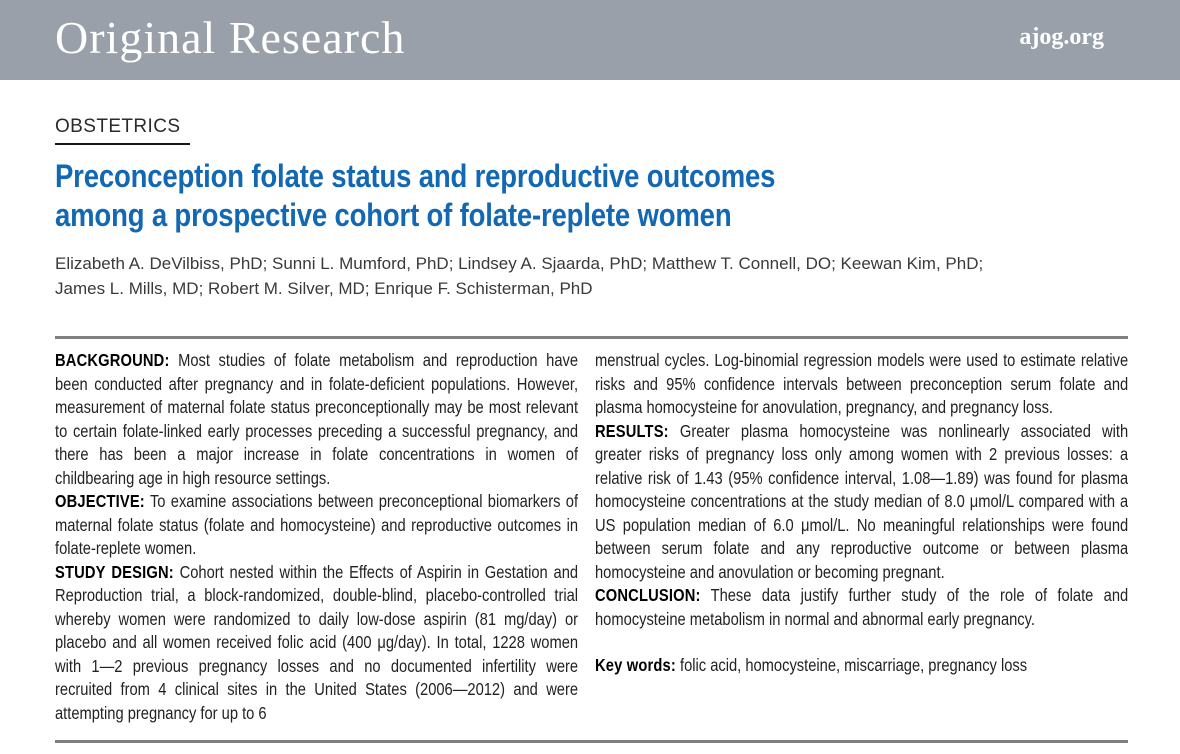 Image resolution: width=1180 pixels, height=754 pixels. What do you see at coordinates (635, 665) in the screenshot?
I see `section-label: Key words:` at bounding box center [635, 665].